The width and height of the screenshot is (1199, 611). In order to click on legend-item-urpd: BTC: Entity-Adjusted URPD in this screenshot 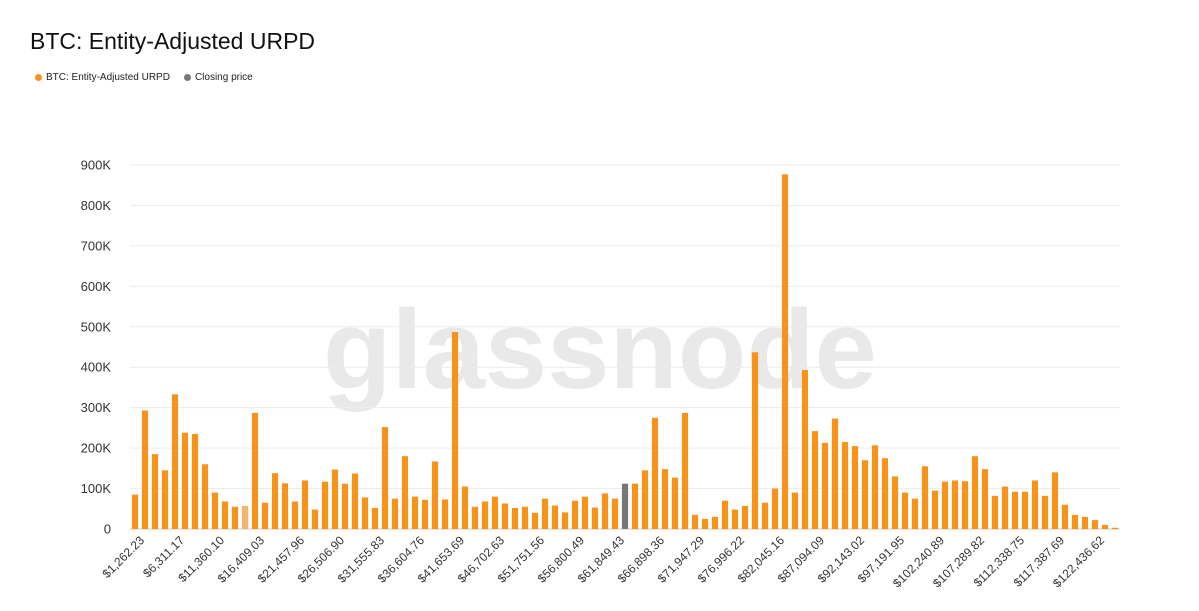, I will do `click(102, 77)`.